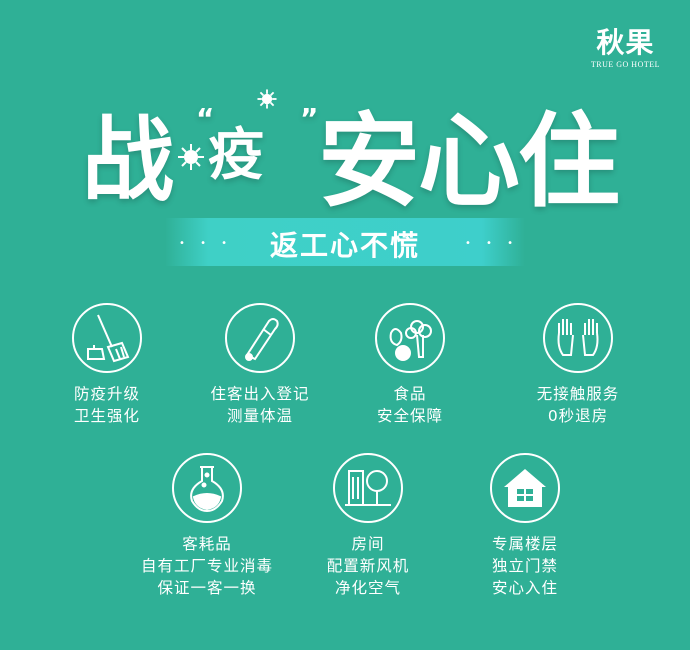 Image resolution: width=690 pixels, height=650 pixels. What do you see at coordinates (578, 338) in the screenshot?
I see `gloves-icon` at bounding box center [578, 338].